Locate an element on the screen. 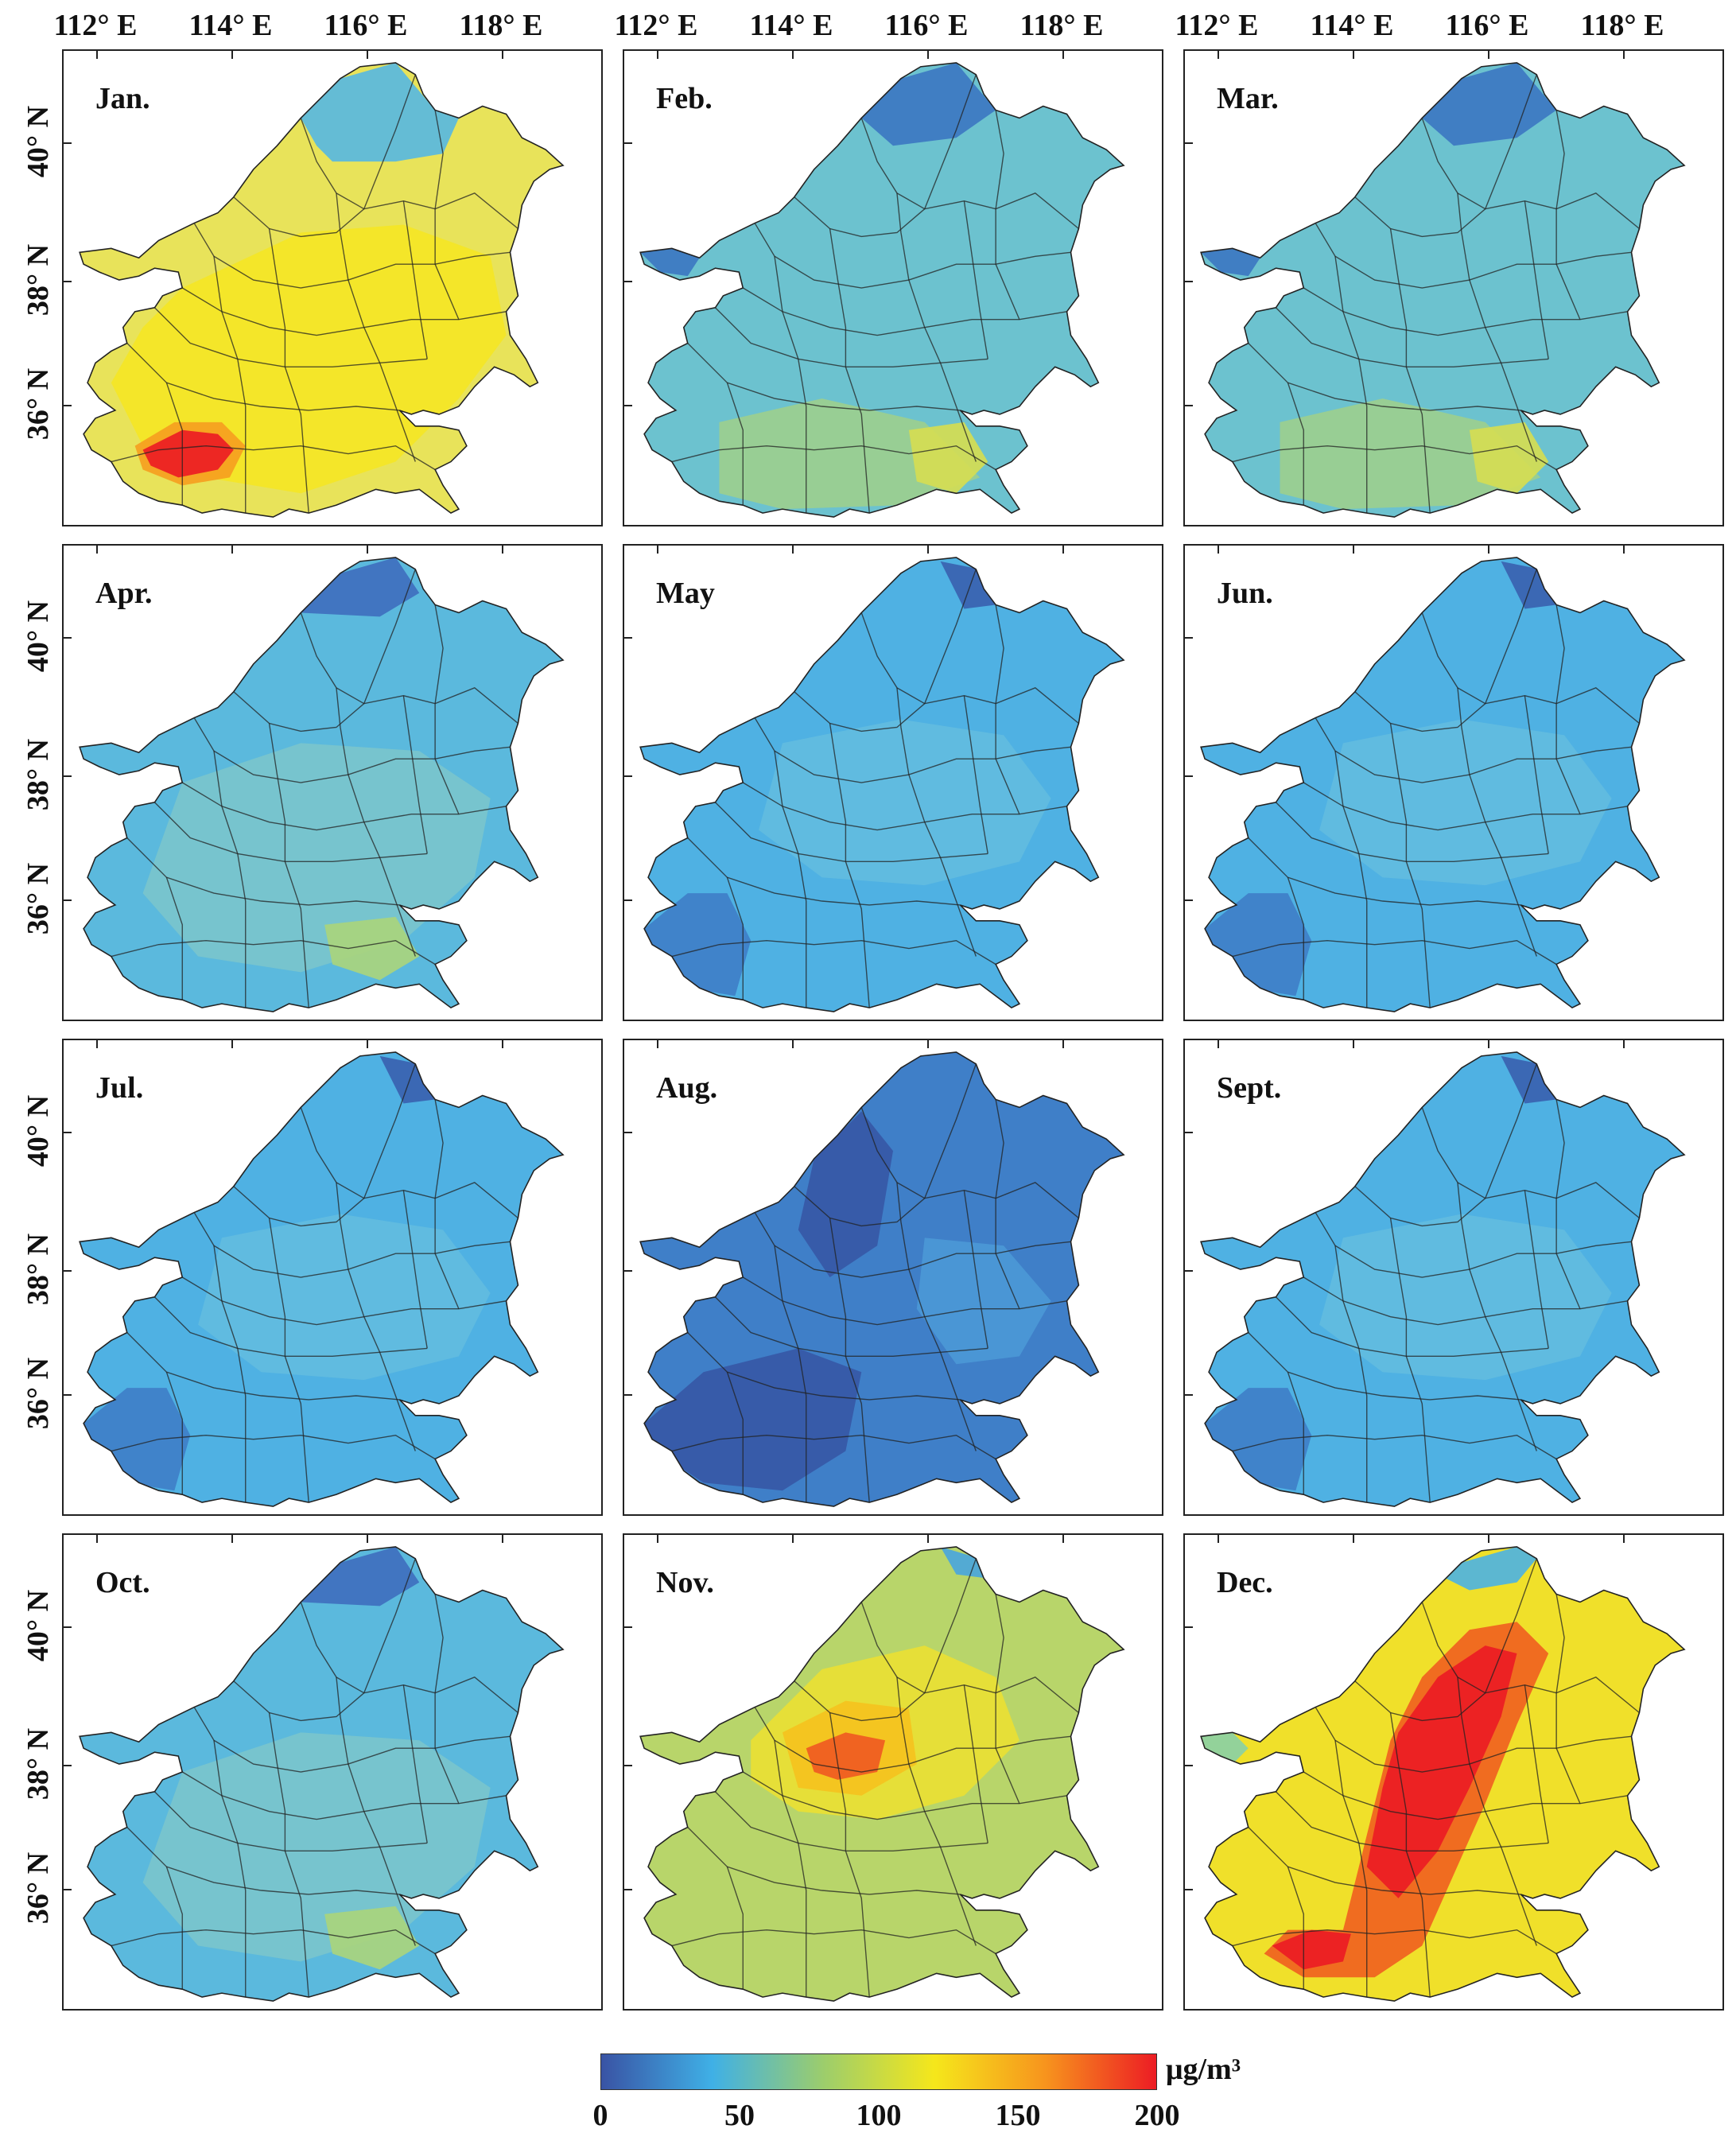  lat-label-38: 38° N is located at coordinates (38, 1269).